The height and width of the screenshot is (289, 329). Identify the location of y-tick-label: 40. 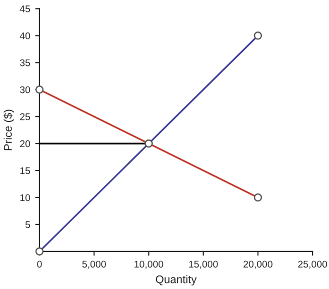
(25, 36).